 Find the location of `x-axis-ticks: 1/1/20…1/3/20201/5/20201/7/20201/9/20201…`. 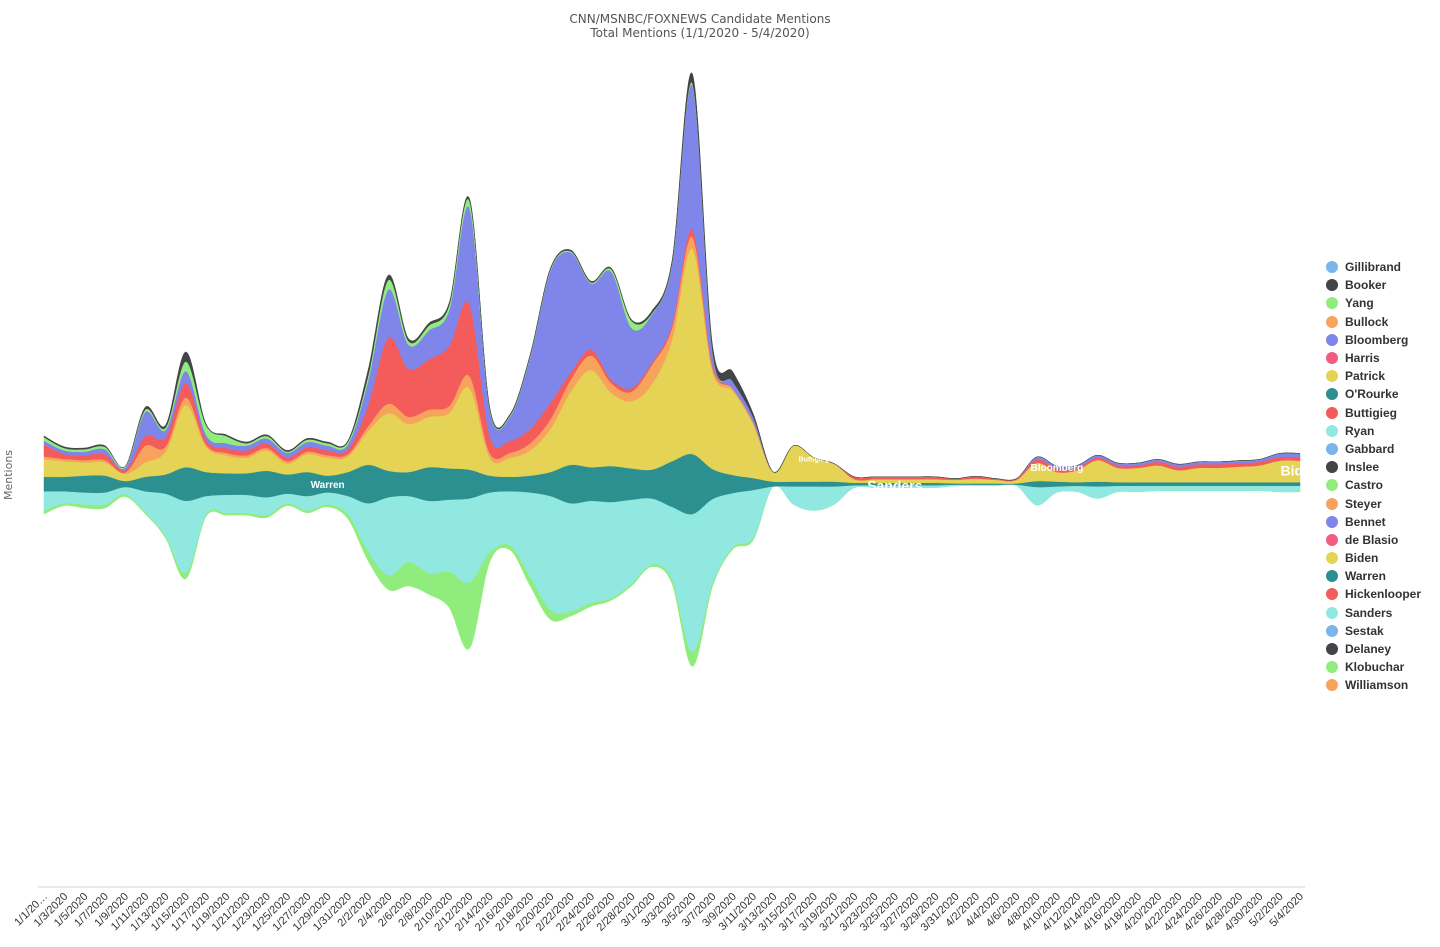

x-axis-ticks: 1/1/20…1/3/20201/5/20201/7/20201/9/20201… is located at coordinates (659, 912).